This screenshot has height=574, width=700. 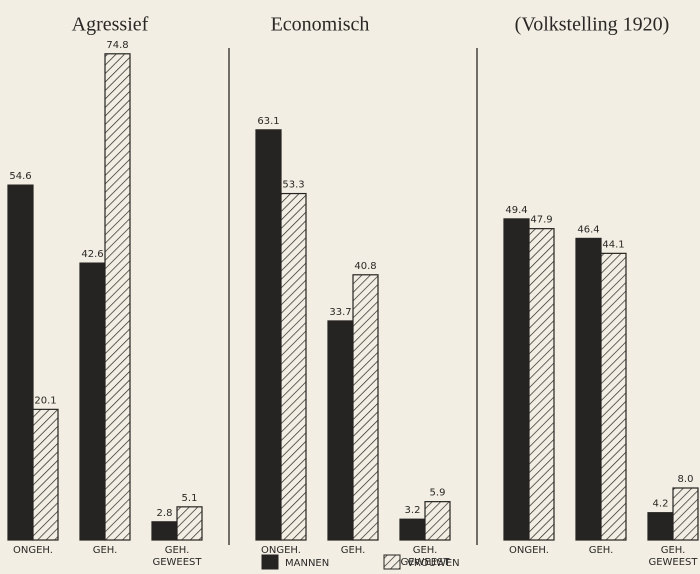 What do you see at coordinates (45, 400) in the screenshot?
I see `value-label: 20.1` at bounding box center [45, 400].